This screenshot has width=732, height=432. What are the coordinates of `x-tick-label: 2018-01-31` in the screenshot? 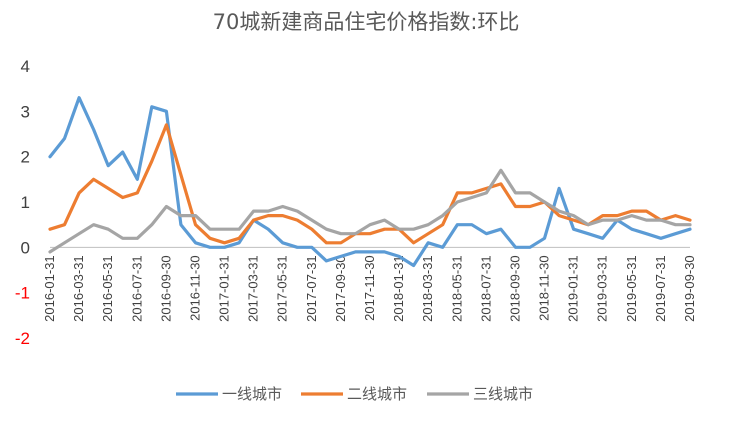 It's located at (398, 288).